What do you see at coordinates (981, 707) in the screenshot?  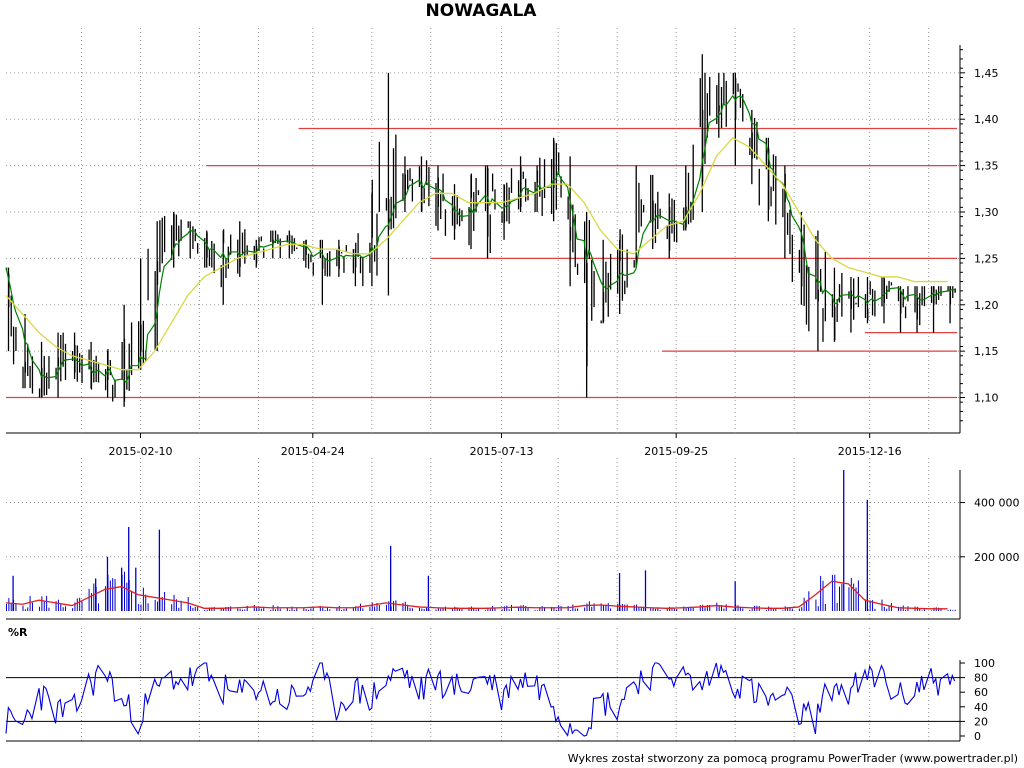 I see `wr-y-tick-label: 40` at bounding box center [981, 707].